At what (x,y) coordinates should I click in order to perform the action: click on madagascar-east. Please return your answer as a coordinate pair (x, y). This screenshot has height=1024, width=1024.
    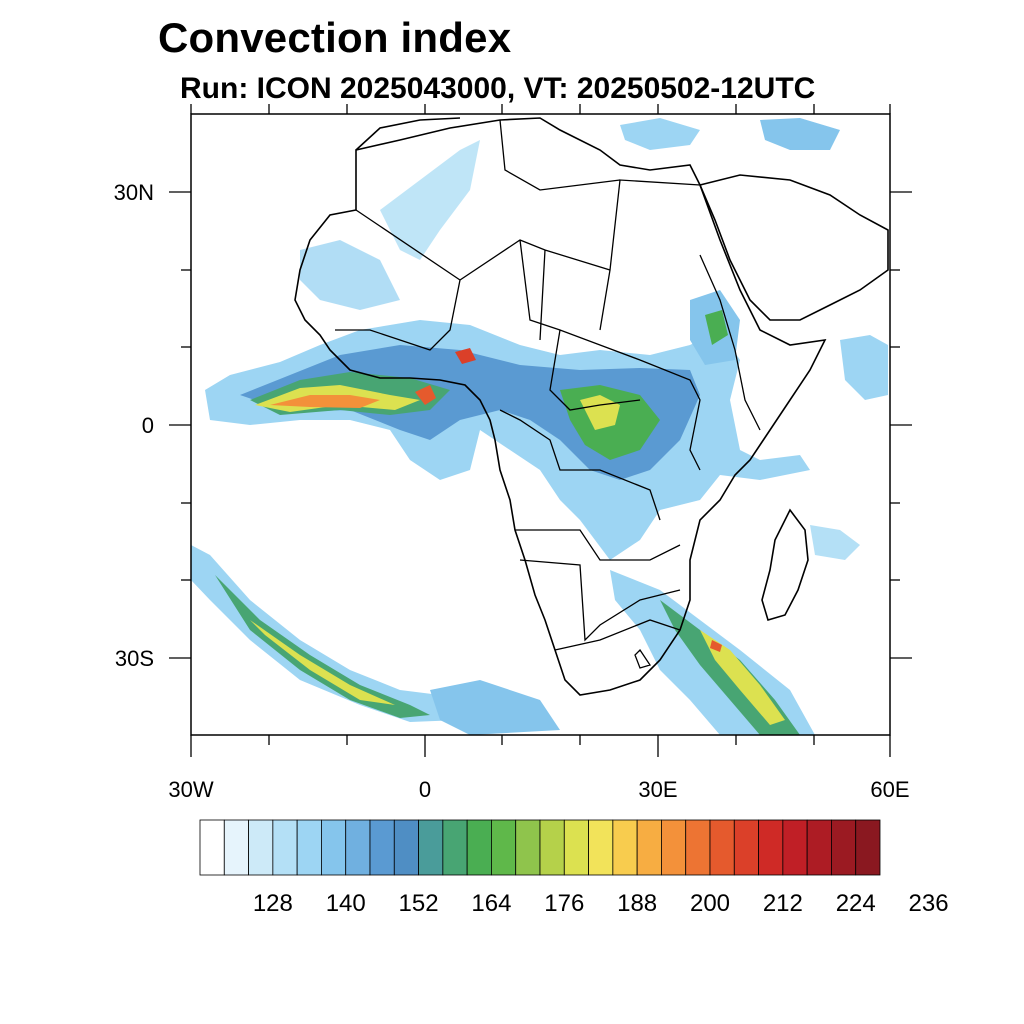
    Looking at the image, I should click on (835, 542).